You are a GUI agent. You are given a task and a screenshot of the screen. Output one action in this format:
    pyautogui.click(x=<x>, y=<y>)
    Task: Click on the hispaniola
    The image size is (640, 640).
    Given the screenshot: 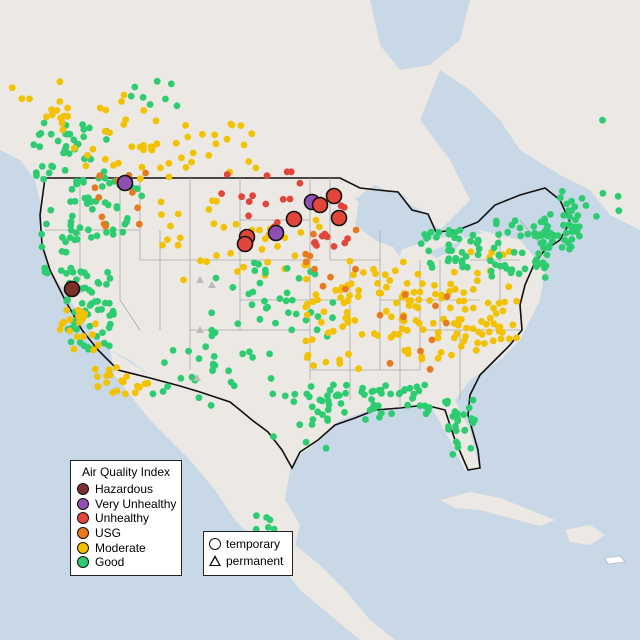 What is the action you would take?
    pyautogui.click(x=585, y=535)
    